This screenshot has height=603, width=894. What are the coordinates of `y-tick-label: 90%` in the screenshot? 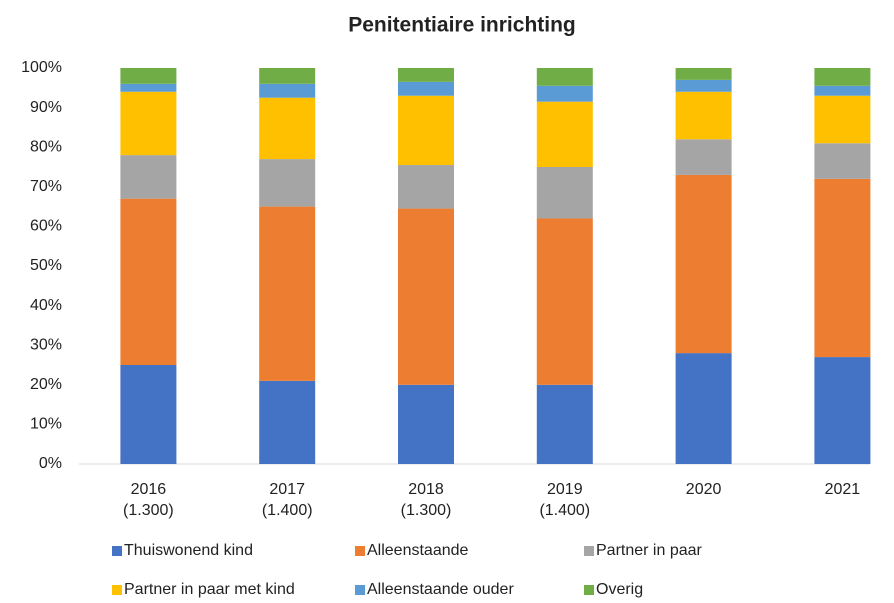 It's located at (46, 107).